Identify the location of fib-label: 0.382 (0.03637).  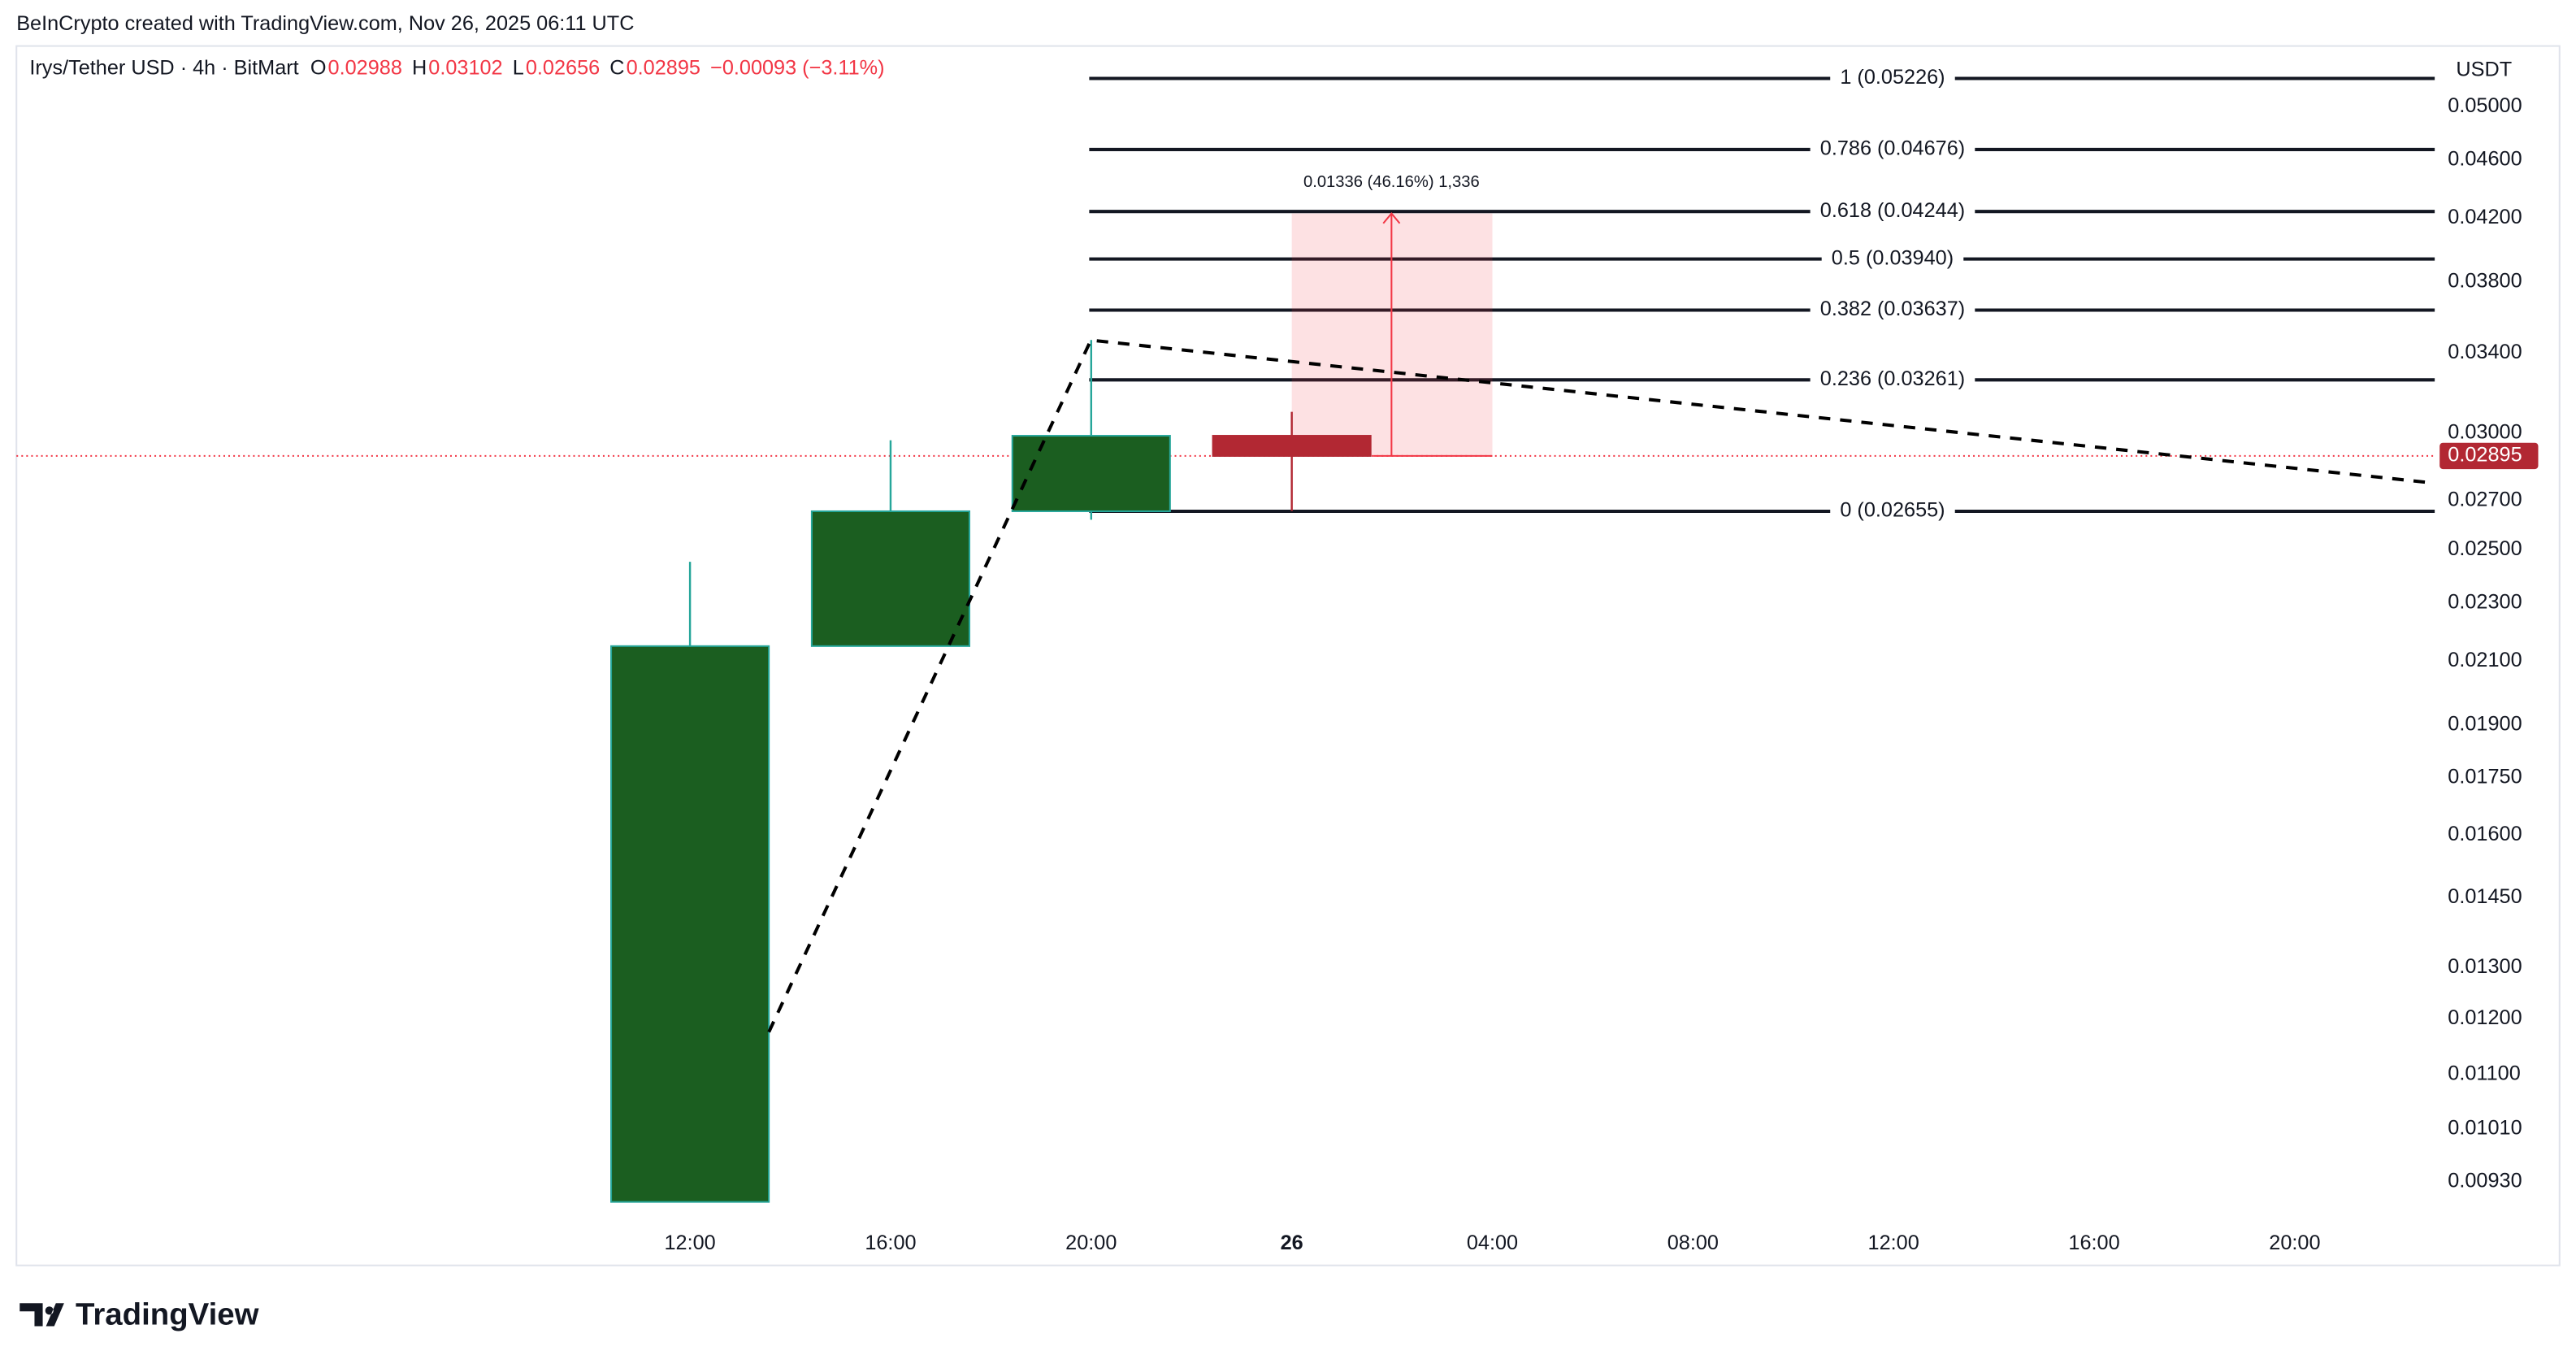
(1893, 309).